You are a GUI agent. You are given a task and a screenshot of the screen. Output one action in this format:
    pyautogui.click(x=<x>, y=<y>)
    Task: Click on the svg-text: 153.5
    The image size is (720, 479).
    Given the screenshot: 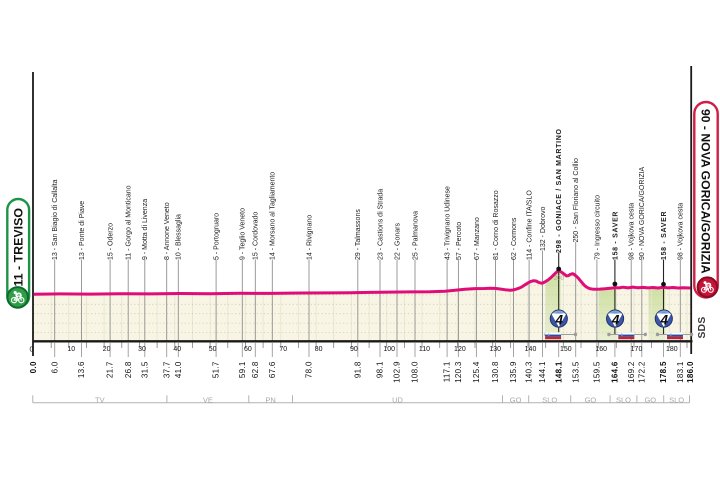 What is the action you would take?
    pyautogui.click(x=575, y=372)
    